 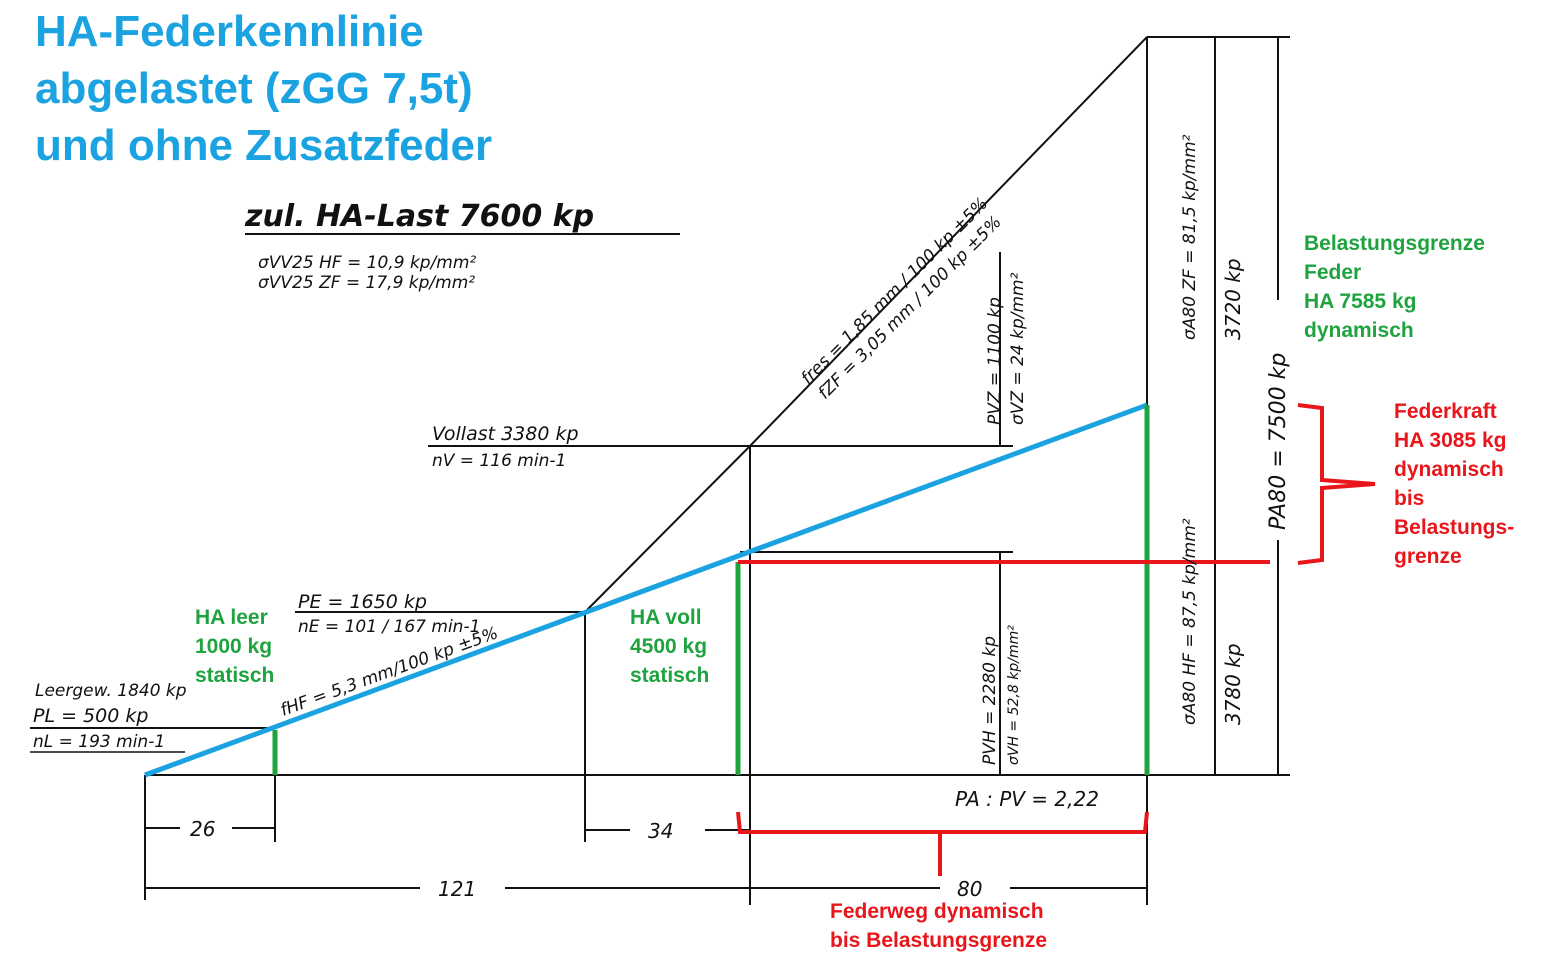 I want to click on force: PVH = 2280 kp, so click(x=990, y=700).